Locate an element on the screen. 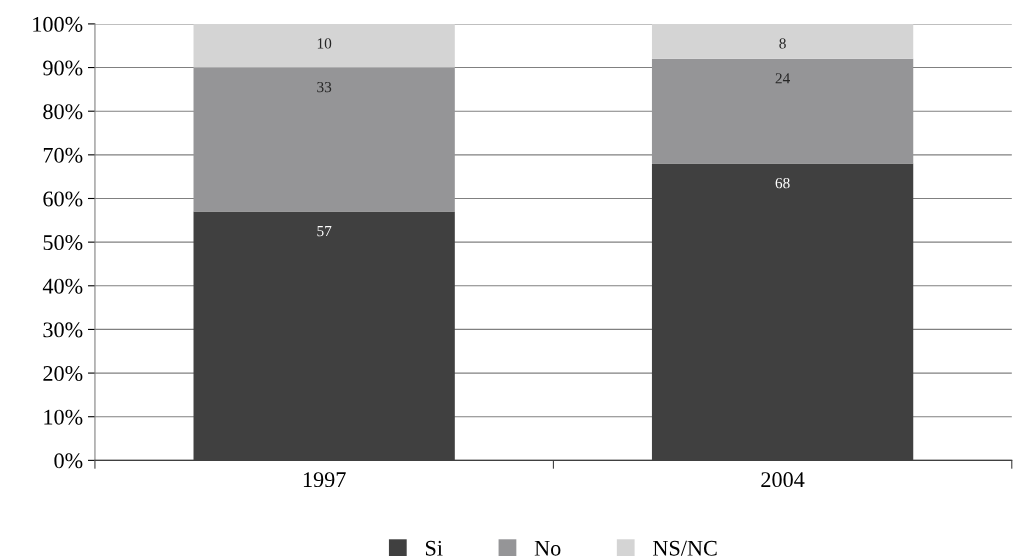 This screenshot has height=556, width=1021. y-tick-label: 20% is located at coordinates (63, 374).